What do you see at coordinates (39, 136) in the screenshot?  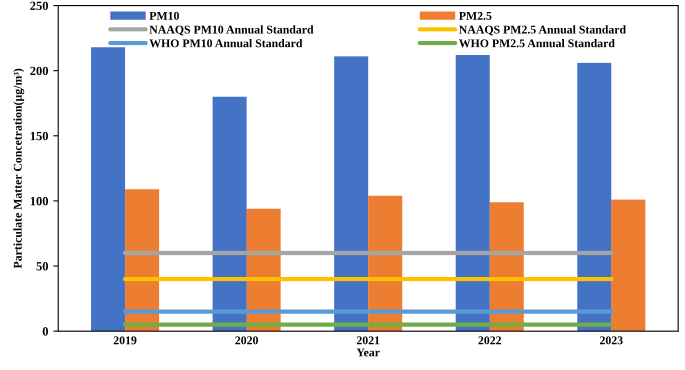 I see `y-tick-label: 150` at bounding box center [39, 136].